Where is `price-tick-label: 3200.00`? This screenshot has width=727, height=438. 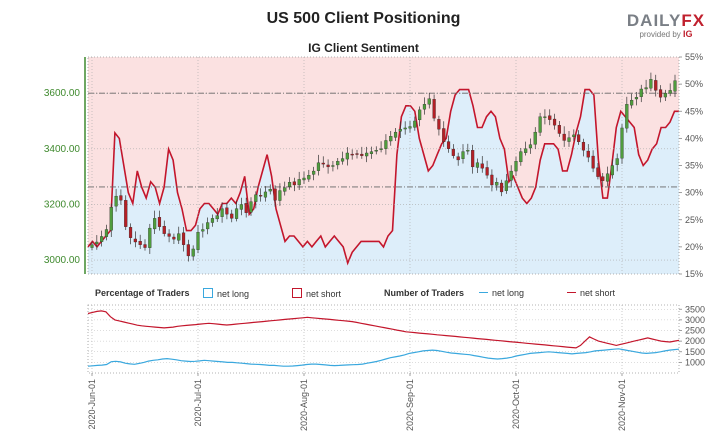
price-tick-label: 3200.00 is located at coordinates (62, 204).